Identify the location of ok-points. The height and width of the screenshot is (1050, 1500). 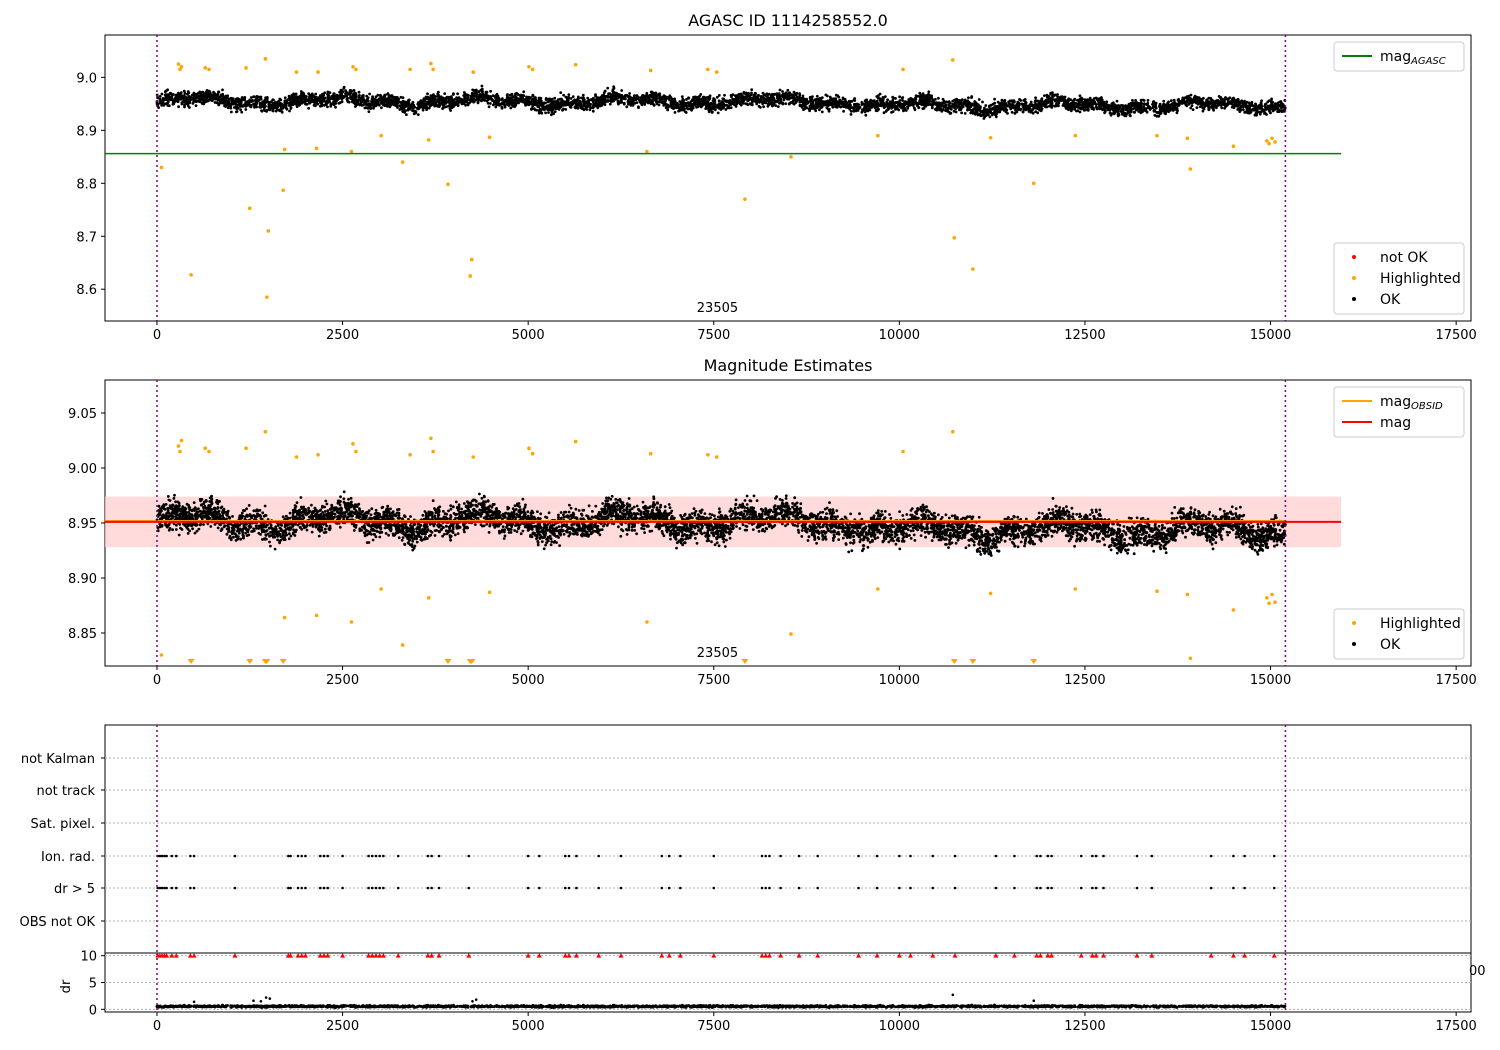
(721, 102).